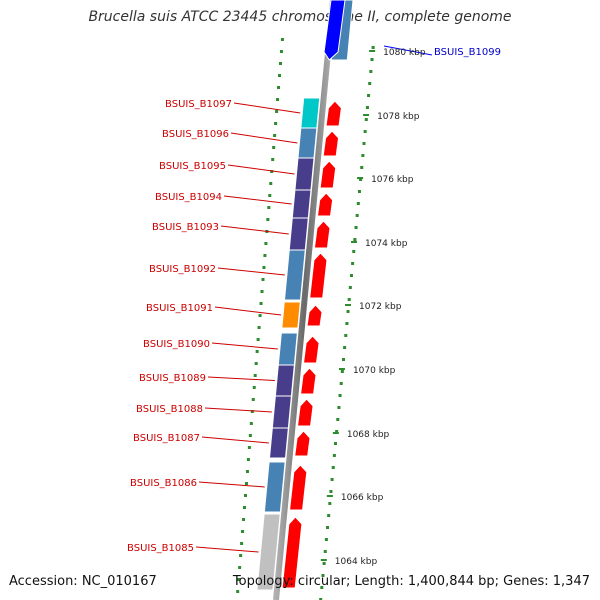 The image size is (600, 600). What do you see at coordinates (408, 50) in the screenshot?
I see `highlighted-leader-line` at bounding box center [408, 50].